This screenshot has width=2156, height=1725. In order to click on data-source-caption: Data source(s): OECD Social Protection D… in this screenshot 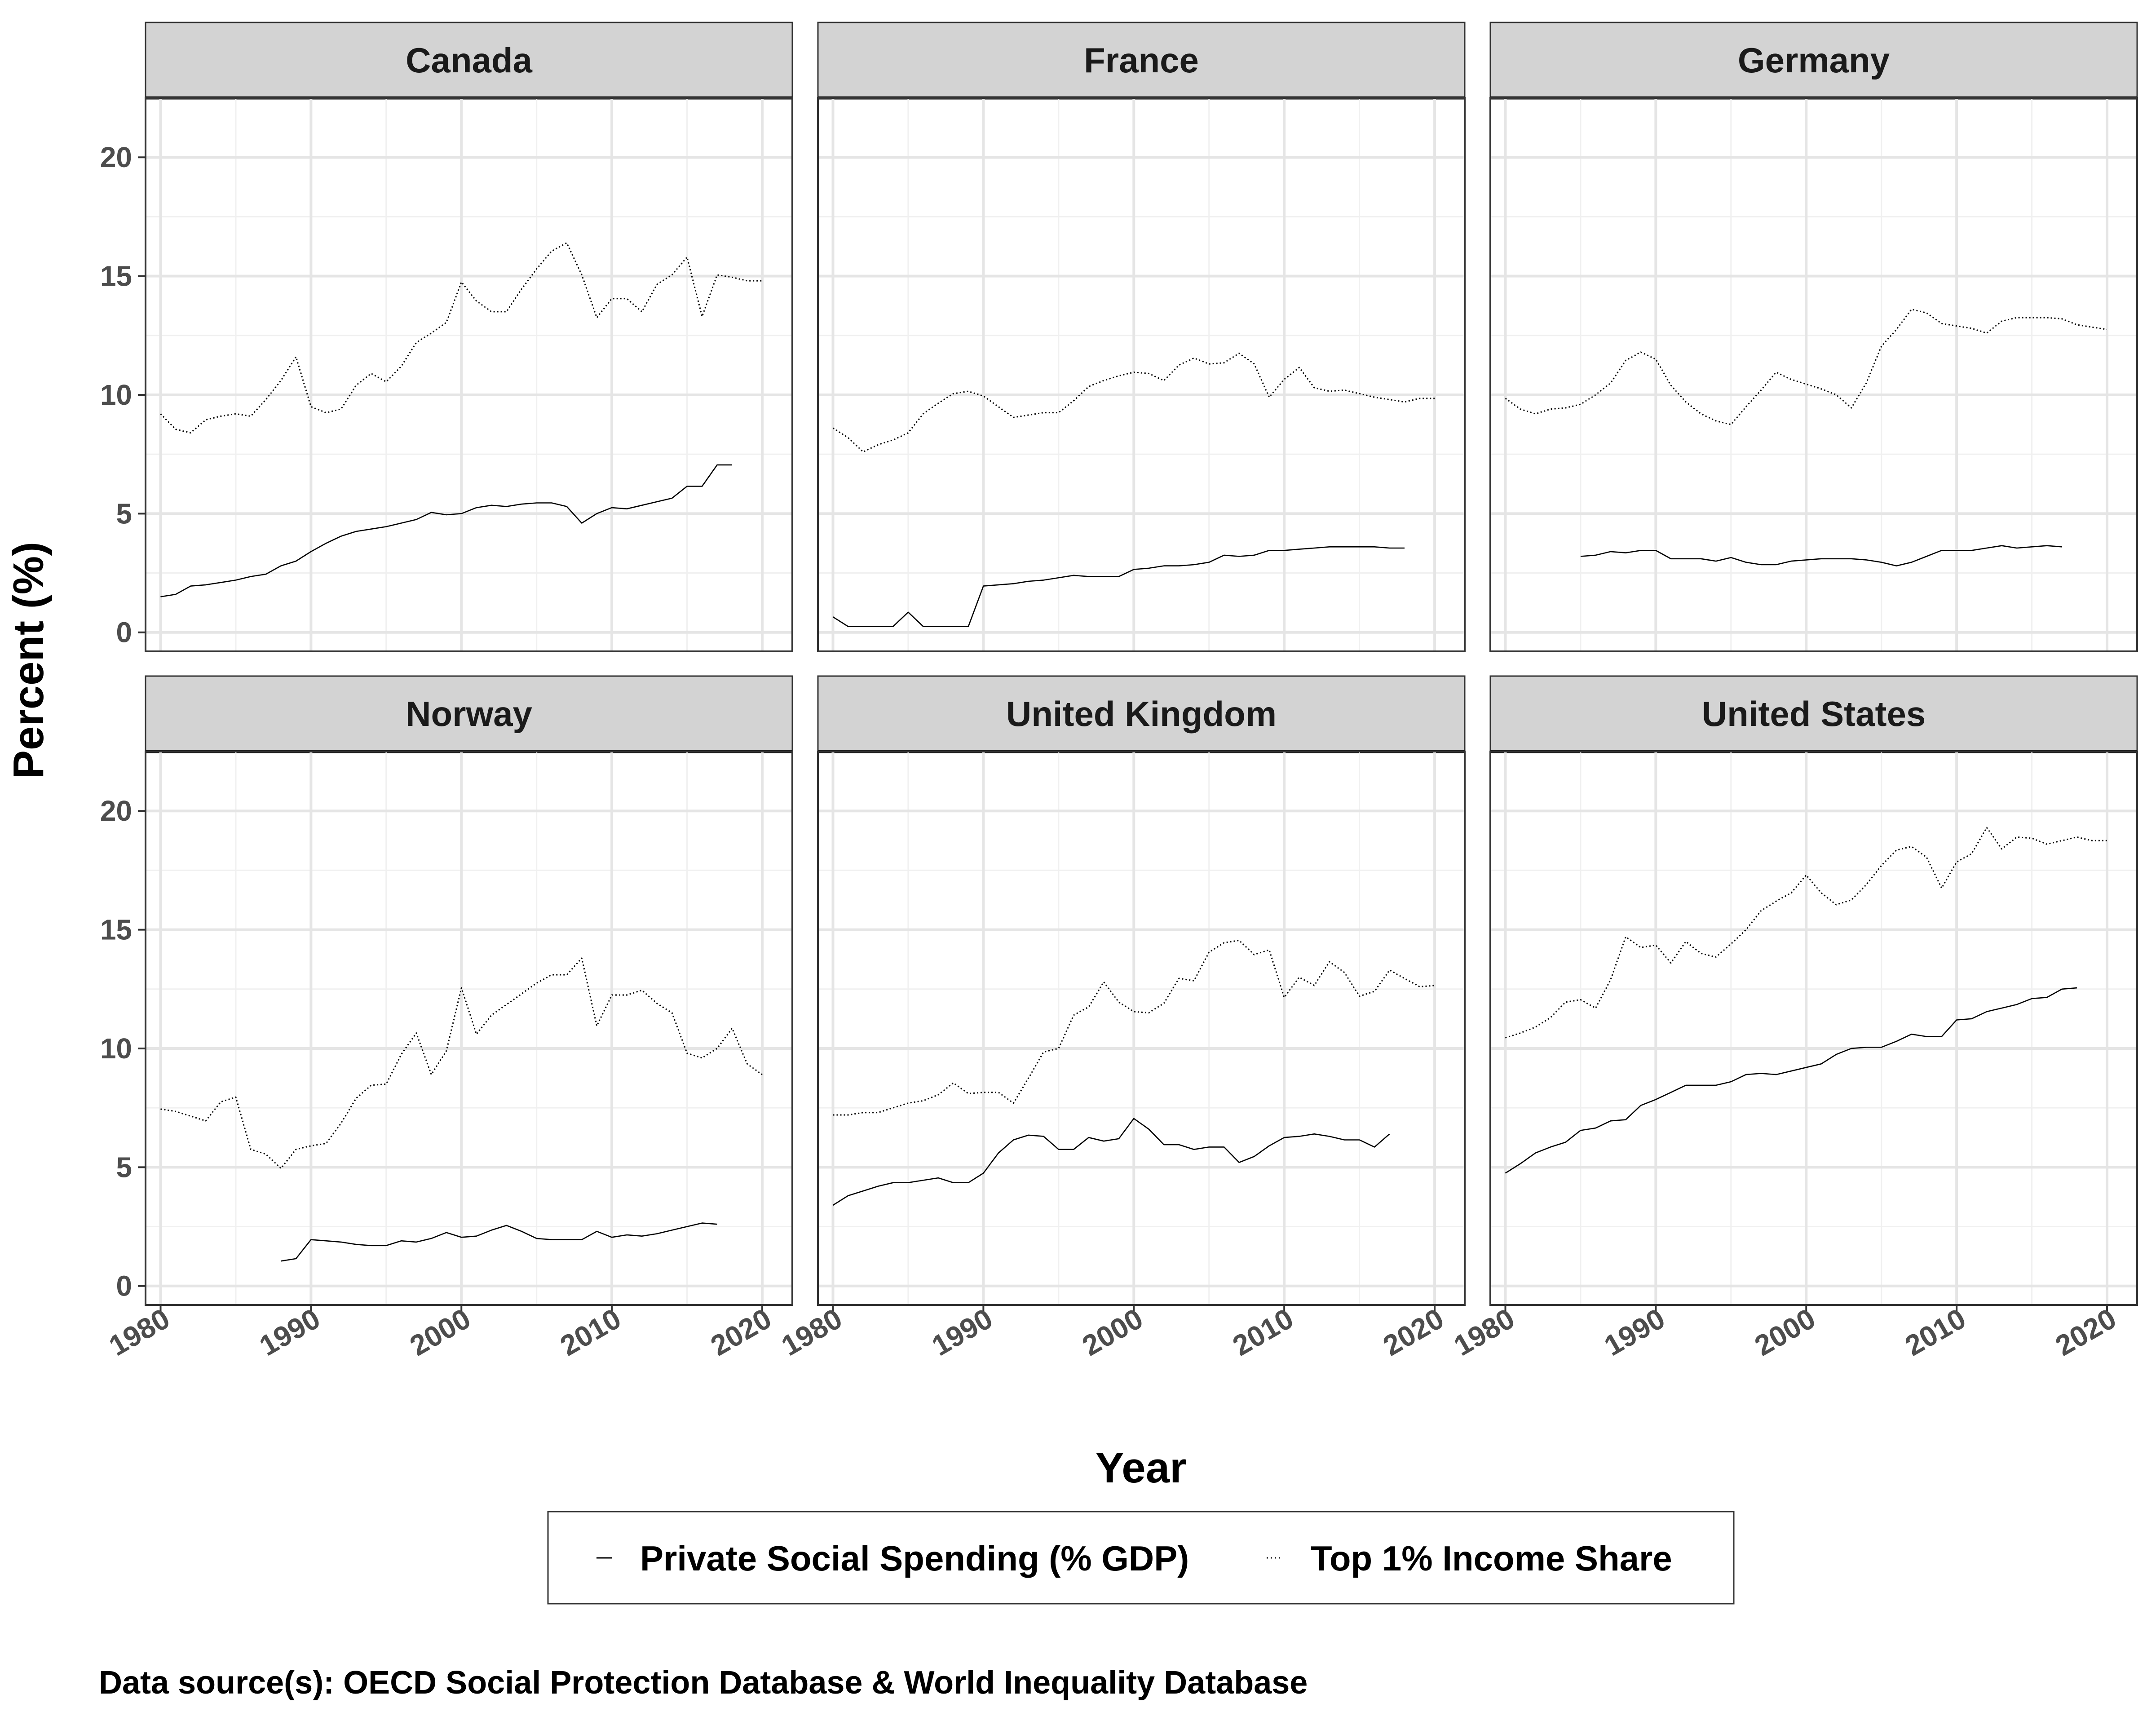, I will do `click(703, 1683)`.